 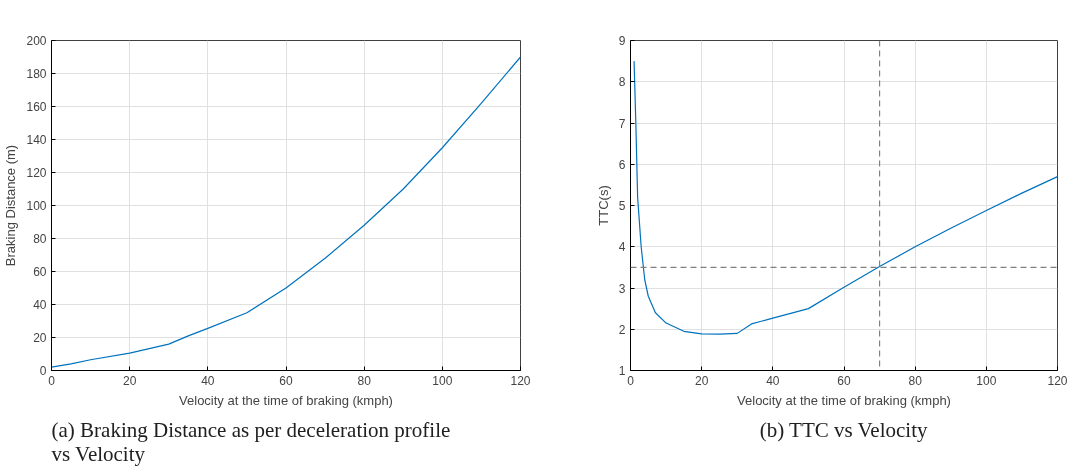 I want to click on y-tick-label: 60, so click(x=40, y=272).